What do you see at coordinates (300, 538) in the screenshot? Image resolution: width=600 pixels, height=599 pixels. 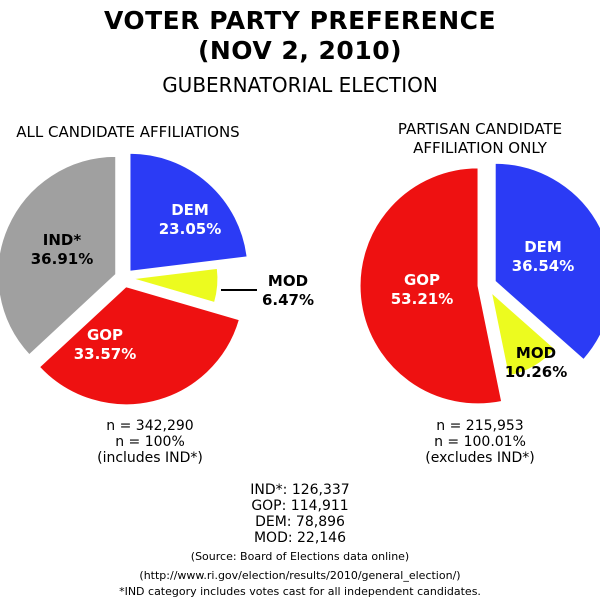 I see `vote-total-mod: MOD: 22,146` at bounding box center [300, 538].